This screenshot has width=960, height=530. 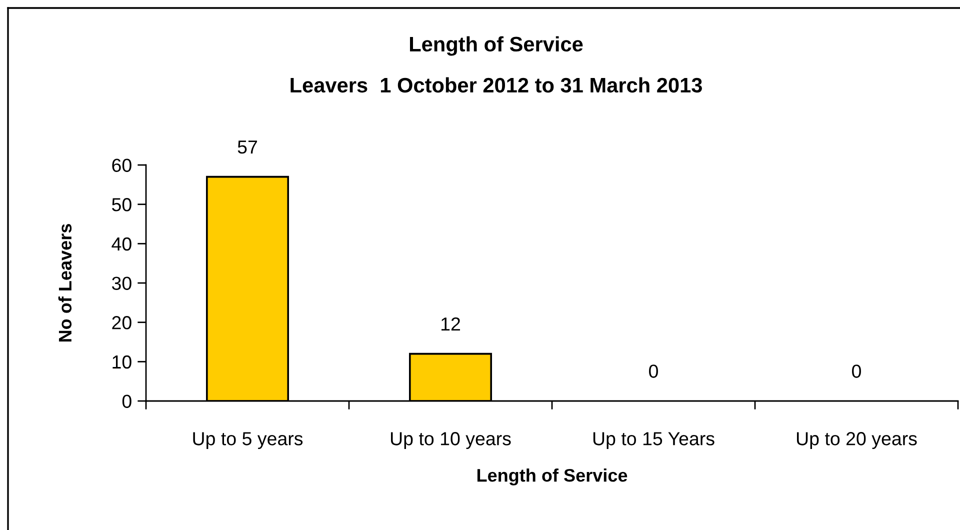 I want to click on data-label: 12, so click(x=451, y=323).